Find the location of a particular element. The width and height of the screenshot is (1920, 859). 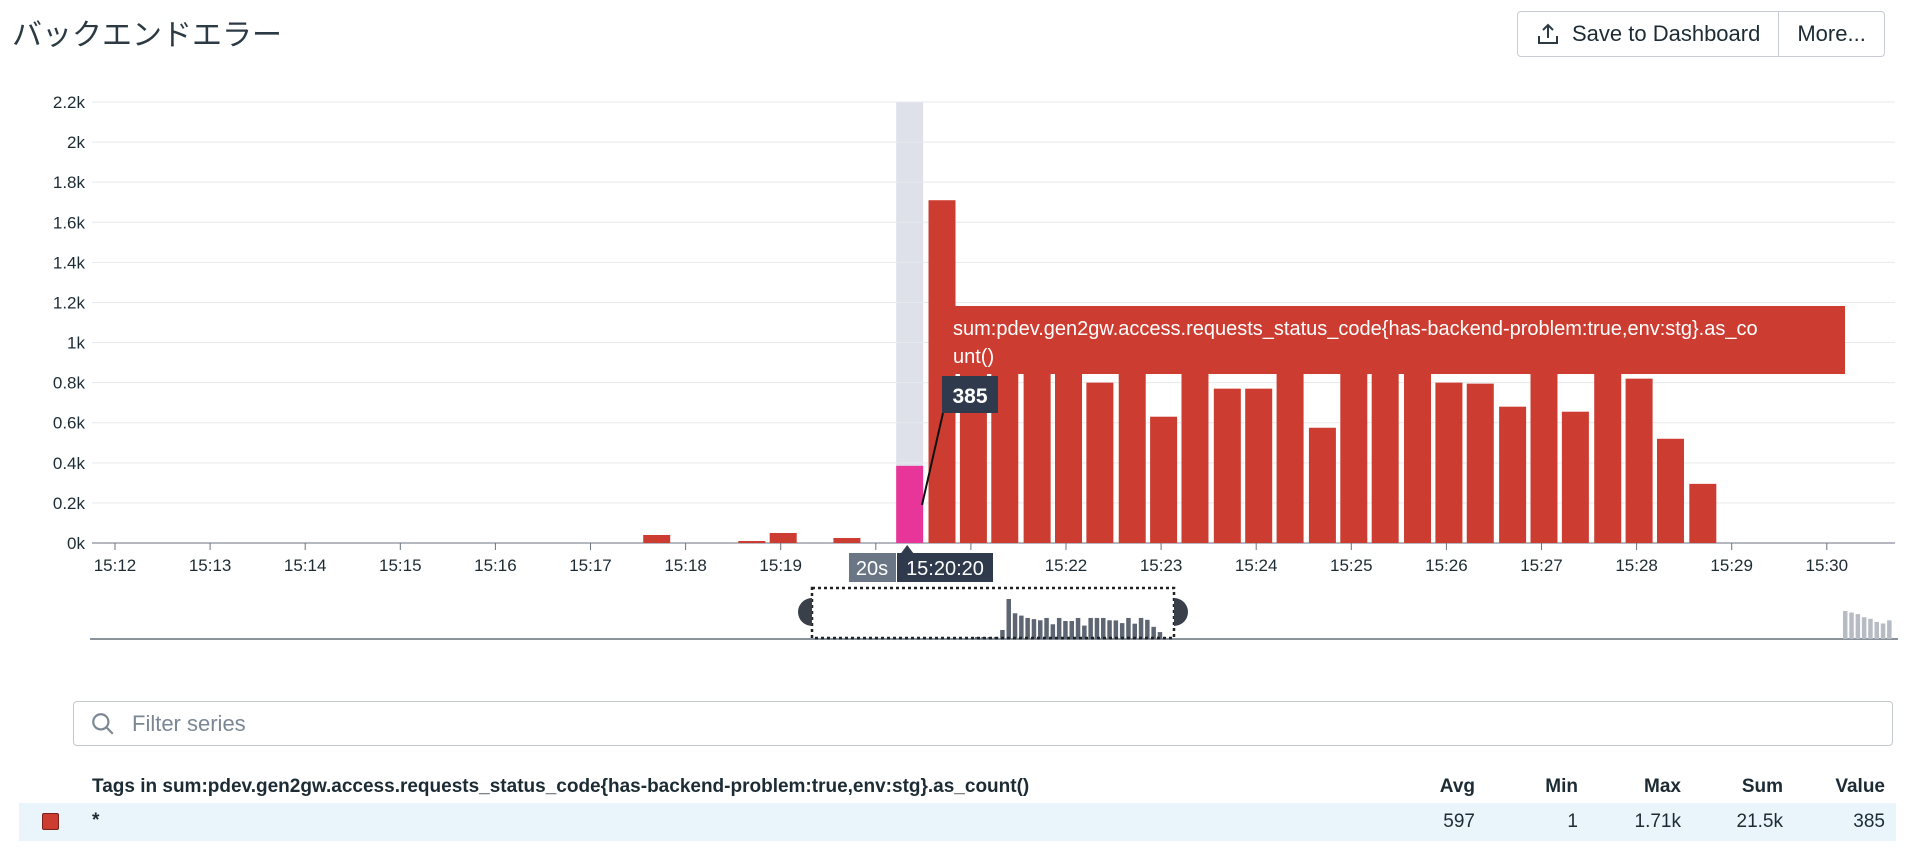

y-tick-label: 1.4k is located at coordinates (69, 262).